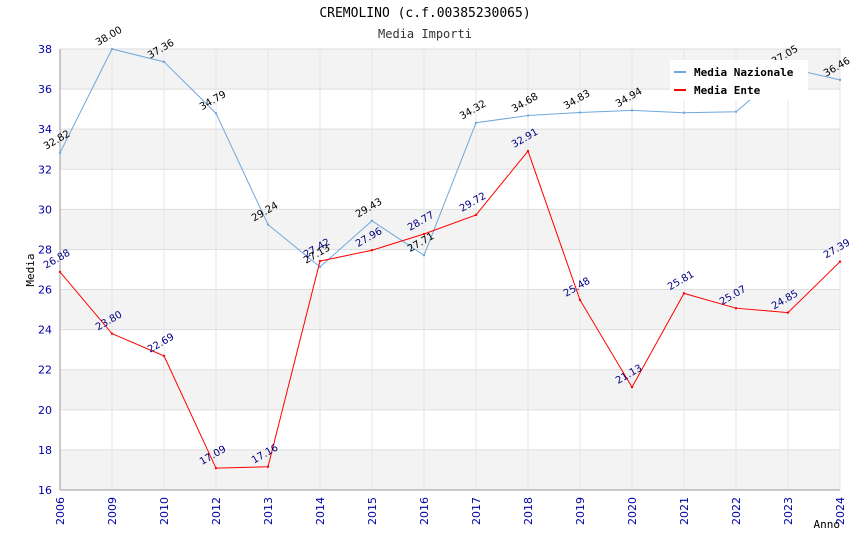  Describe the element at coordinates (680, 90) in the screenshot. I see `legend-swatch-ente` at that location.